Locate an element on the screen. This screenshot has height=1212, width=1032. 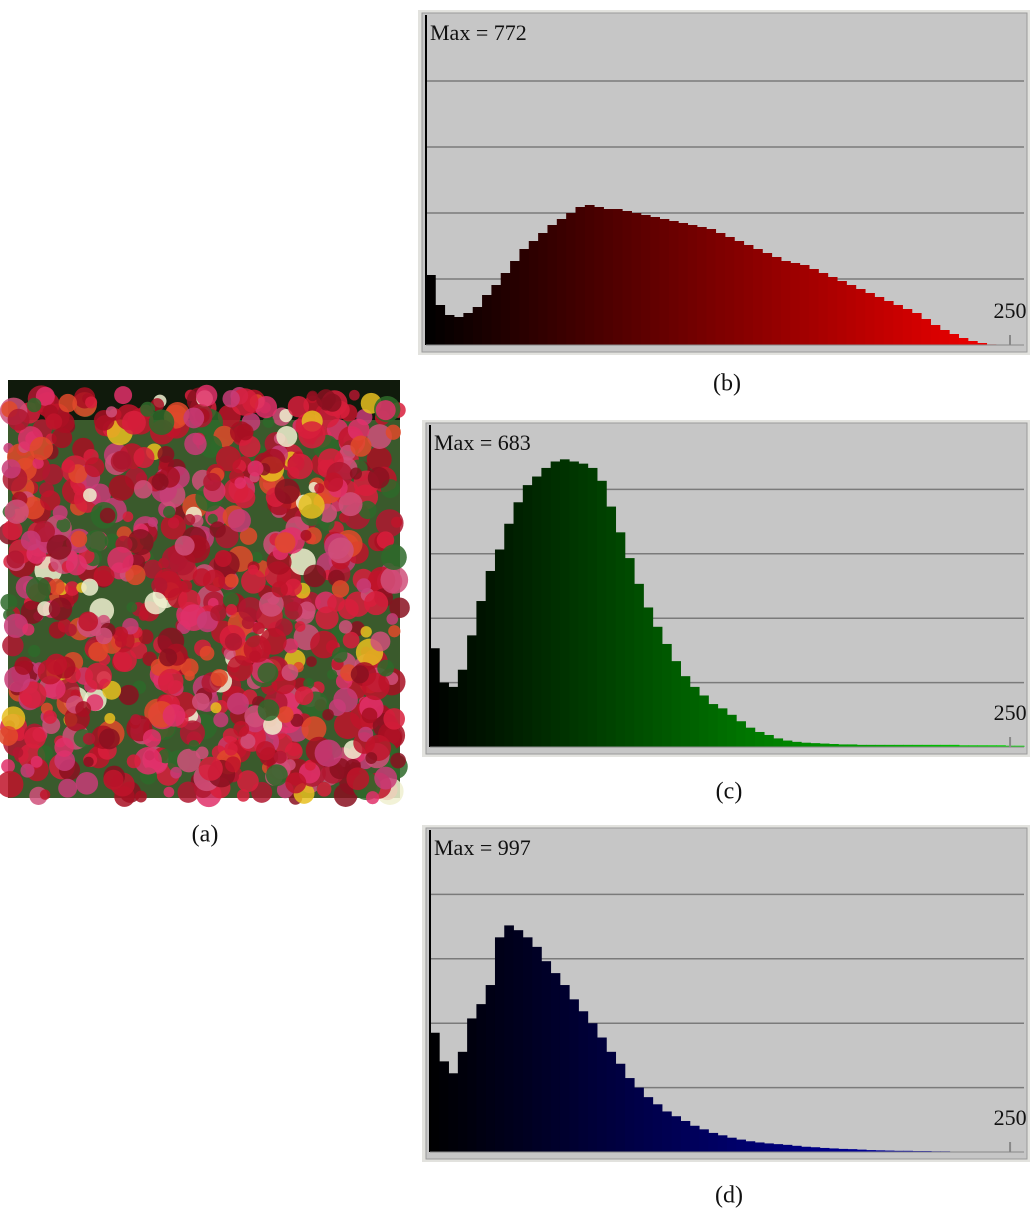
photo-caption: (a) is located at coordinates (205, 835).